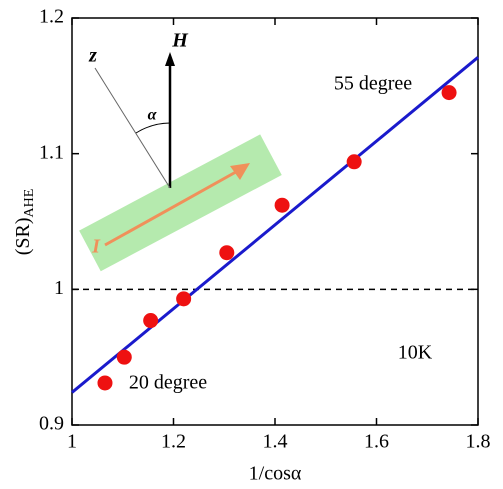  Describe the element at coordinates (415, 353) in the screenshot. I see `annotation: 10K` at that location.